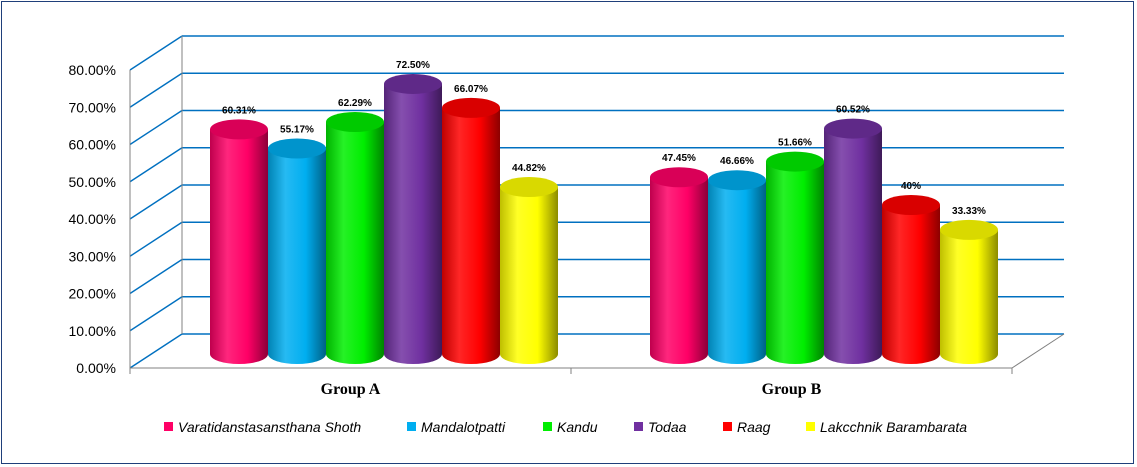 The image size is (1137, 467). I want to click on y-tick-label: 80.00%, so click(92, 70).